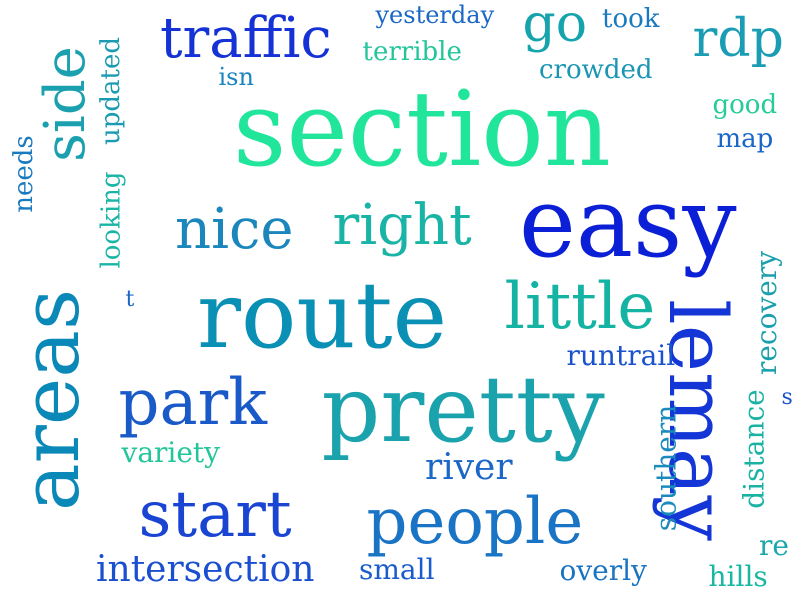  I want to click on word-areas: areas, so click(51, 400).